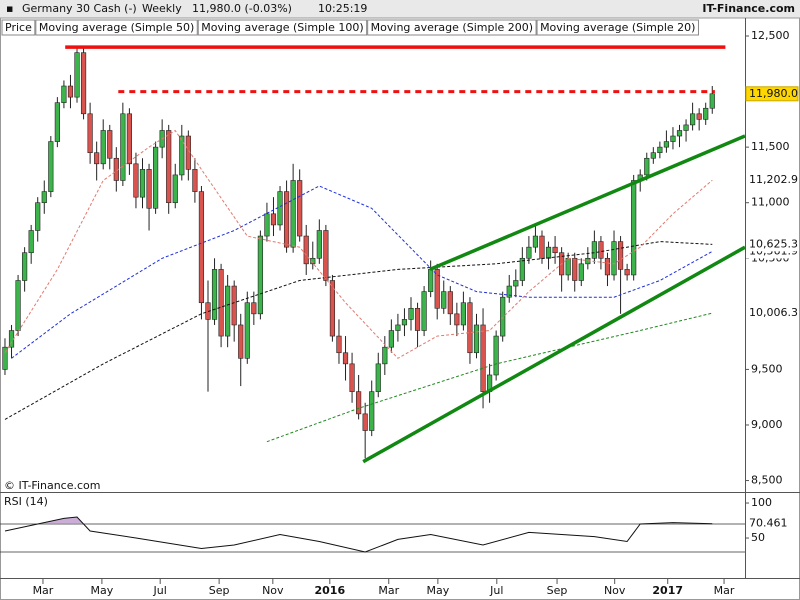 This screenshot has height=600, width=800. What do you see at coordinates (770, 35) in the screenshot?
I see `y-tick-label: 12,500` at bounding box center [770, 35].